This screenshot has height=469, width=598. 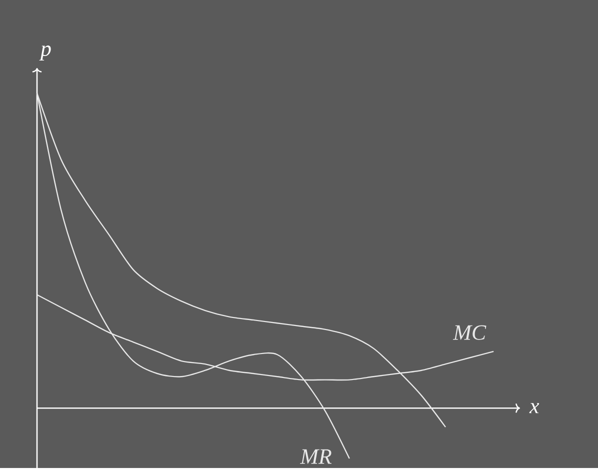 I want to click on series-label: MC, so click(x=469, y=332).